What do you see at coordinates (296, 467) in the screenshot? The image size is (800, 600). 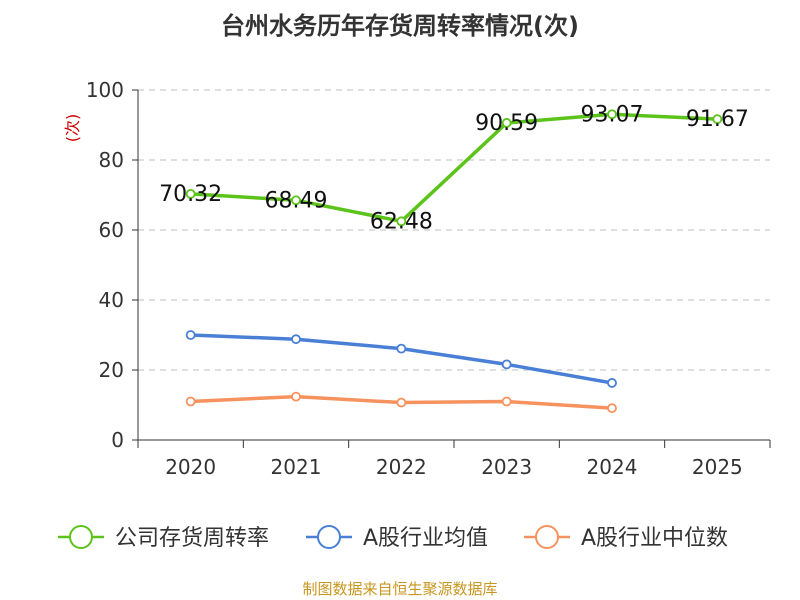 I see `x-tick-label: 2021` at bounding box center [296, 467].